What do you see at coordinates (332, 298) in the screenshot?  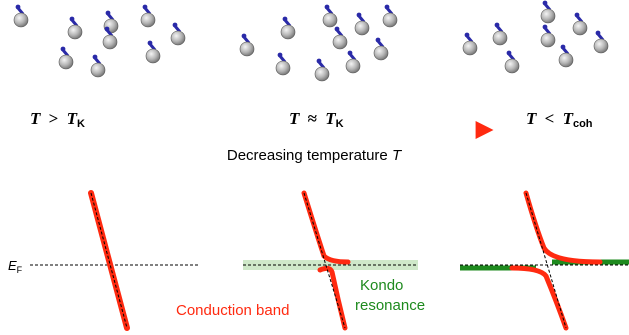 I see `conduction-band-kondo-lower` at bounding box center [332, 298].